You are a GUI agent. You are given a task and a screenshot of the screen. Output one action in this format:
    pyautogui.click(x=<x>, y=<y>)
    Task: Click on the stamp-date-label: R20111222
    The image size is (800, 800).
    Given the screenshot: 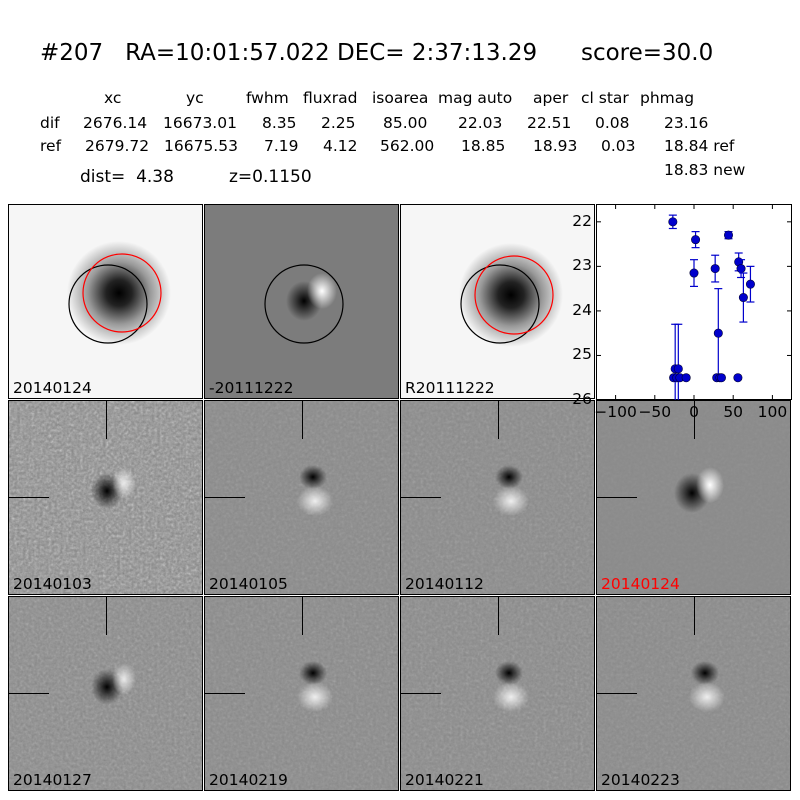 What is the action you would take?
    pyautogui.click(x=450, y=388)
    